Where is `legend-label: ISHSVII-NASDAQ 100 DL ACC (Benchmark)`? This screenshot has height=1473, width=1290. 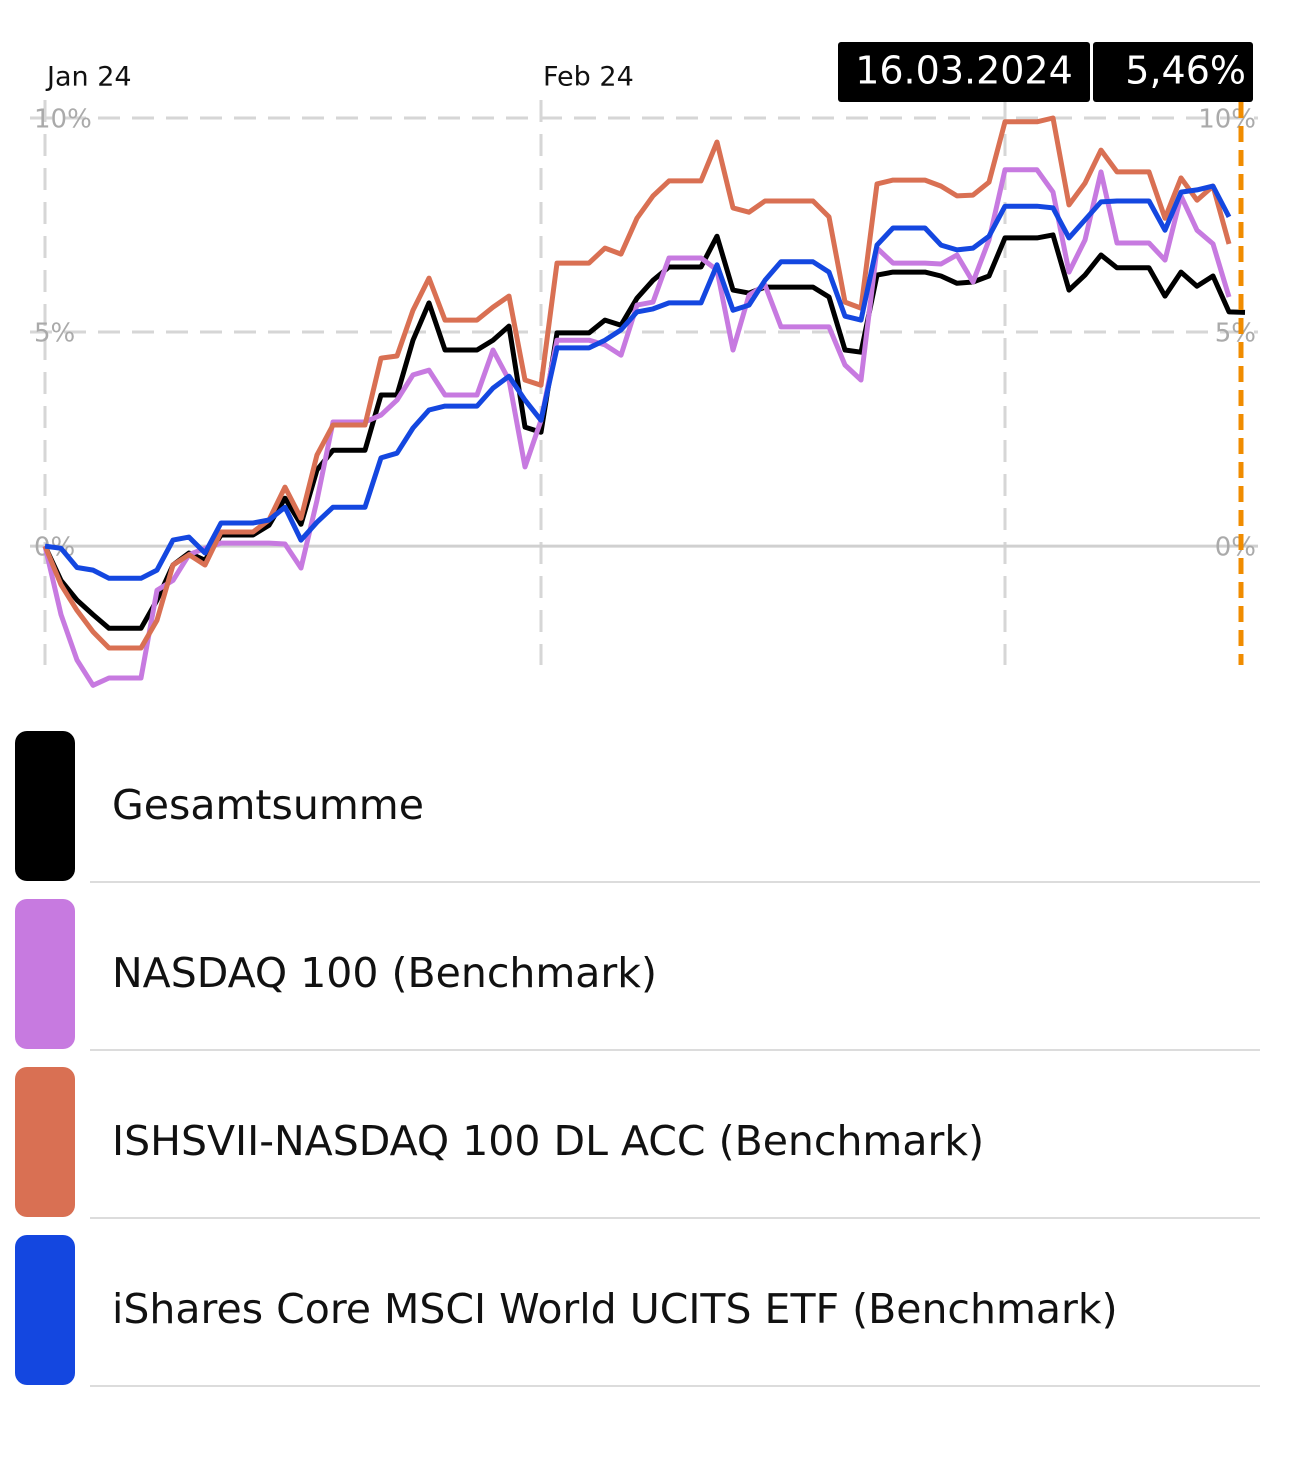 legend-label: ISHSVII-NASDAQ 100 DL ACC (Benchmark) is located at coordinates (548, 1141).